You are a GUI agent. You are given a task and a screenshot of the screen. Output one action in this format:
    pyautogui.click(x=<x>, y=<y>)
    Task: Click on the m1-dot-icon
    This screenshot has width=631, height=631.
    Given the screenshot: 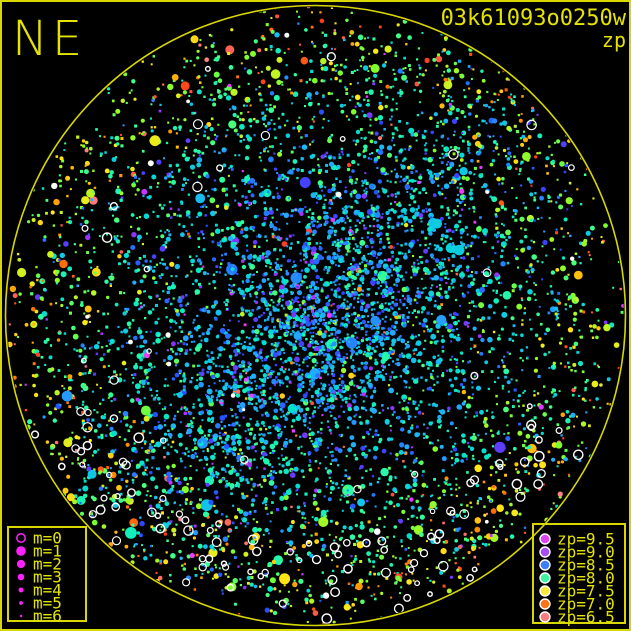 What is the action you would take?
    pyautogui.click(x=21, y=551)
    